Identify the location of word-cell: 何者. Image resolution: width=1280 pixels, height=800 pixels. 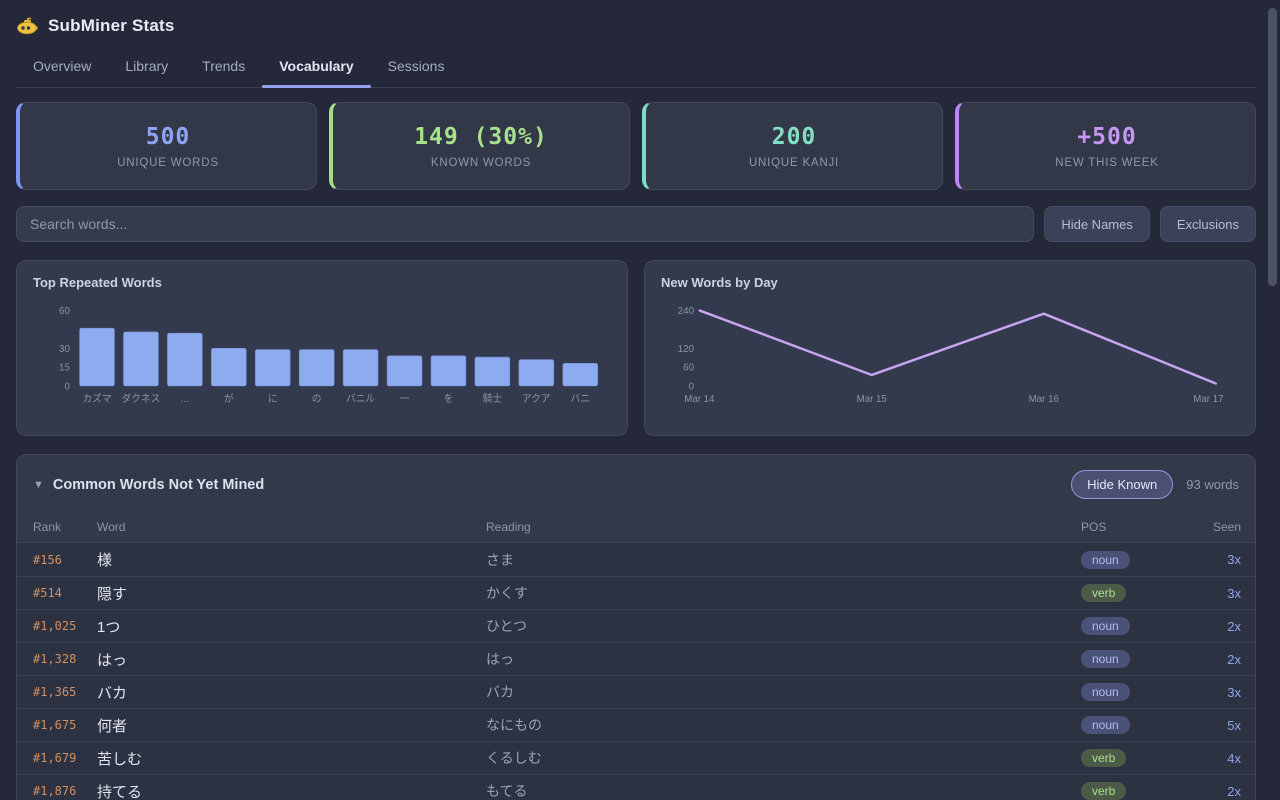
(112, 726).